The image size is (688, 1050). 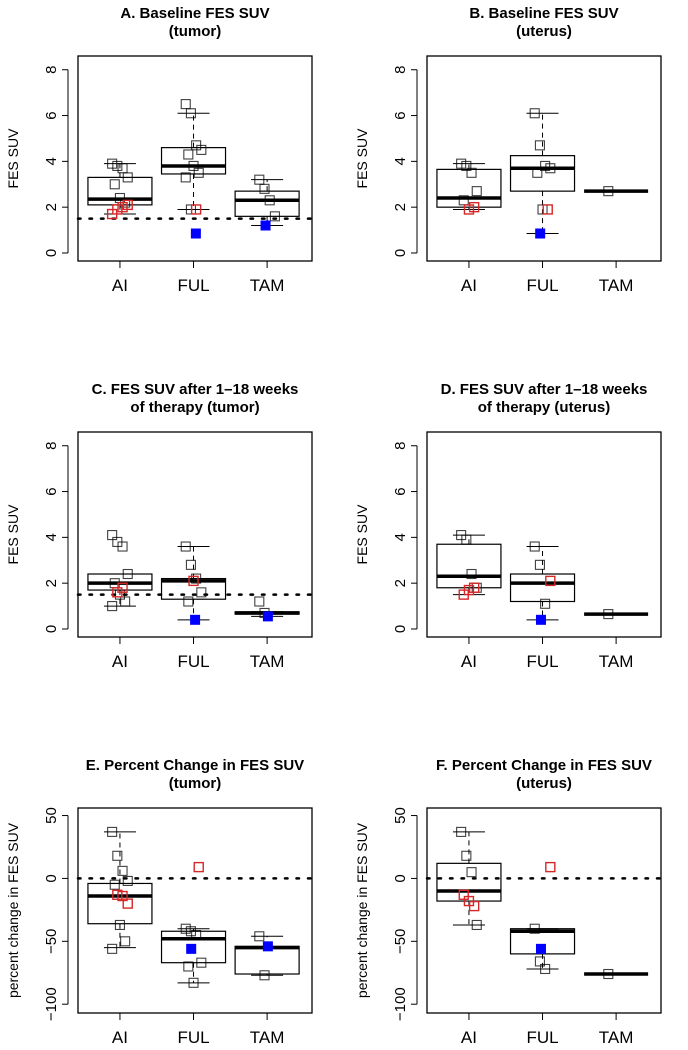 I want to click on box-iqr, so click(x=193, y=161).